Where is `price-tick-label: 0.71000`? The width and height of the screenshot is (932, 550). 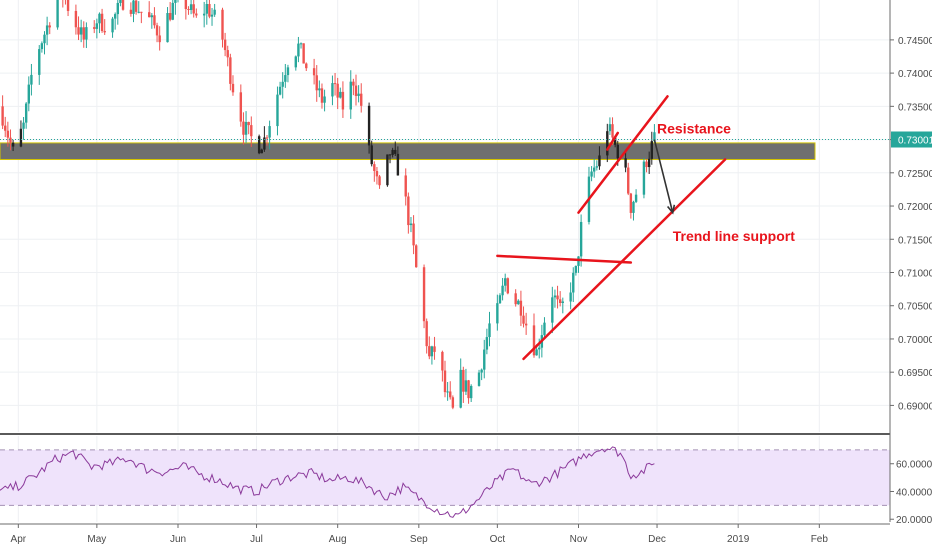
price-tick-label: 0.71000 is located at coordinates (915, 273).